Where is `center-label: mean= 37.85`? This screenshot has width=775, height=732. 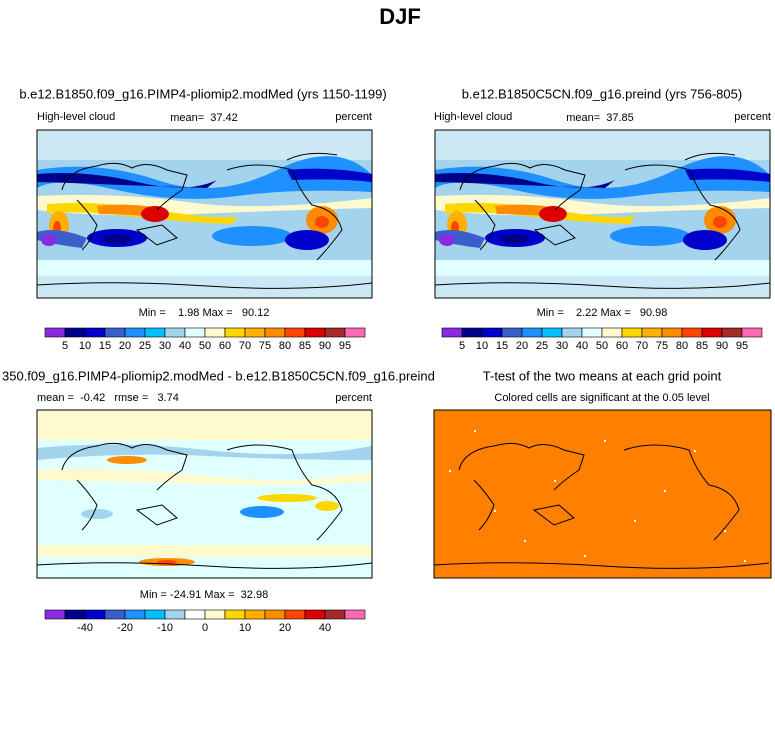
center-label: mean= 37.85 is located at coordinates (600, 118).